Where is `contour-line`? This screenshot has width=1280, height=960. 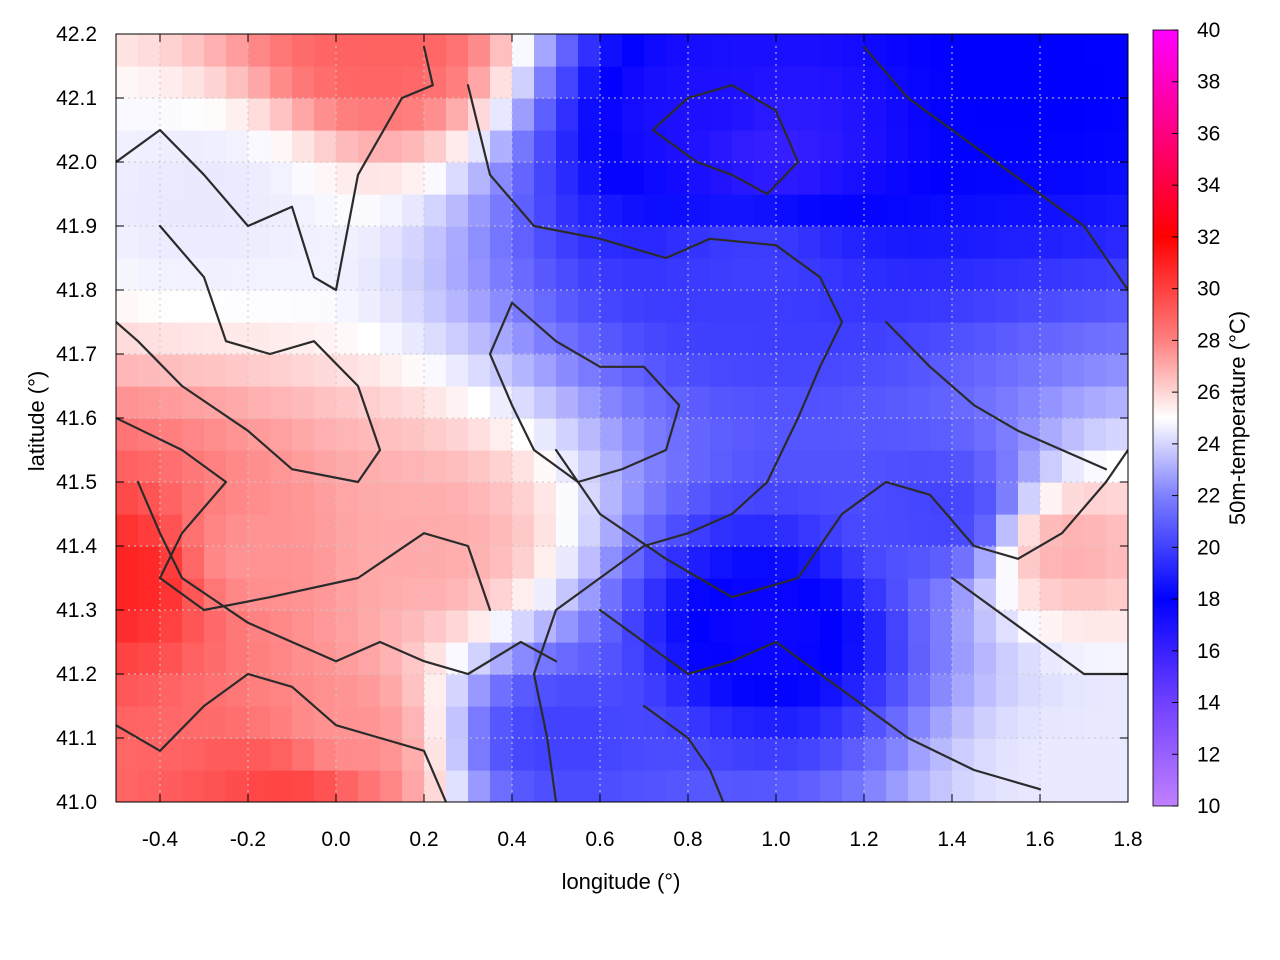
contour-line is located at coordinates (584, 392).